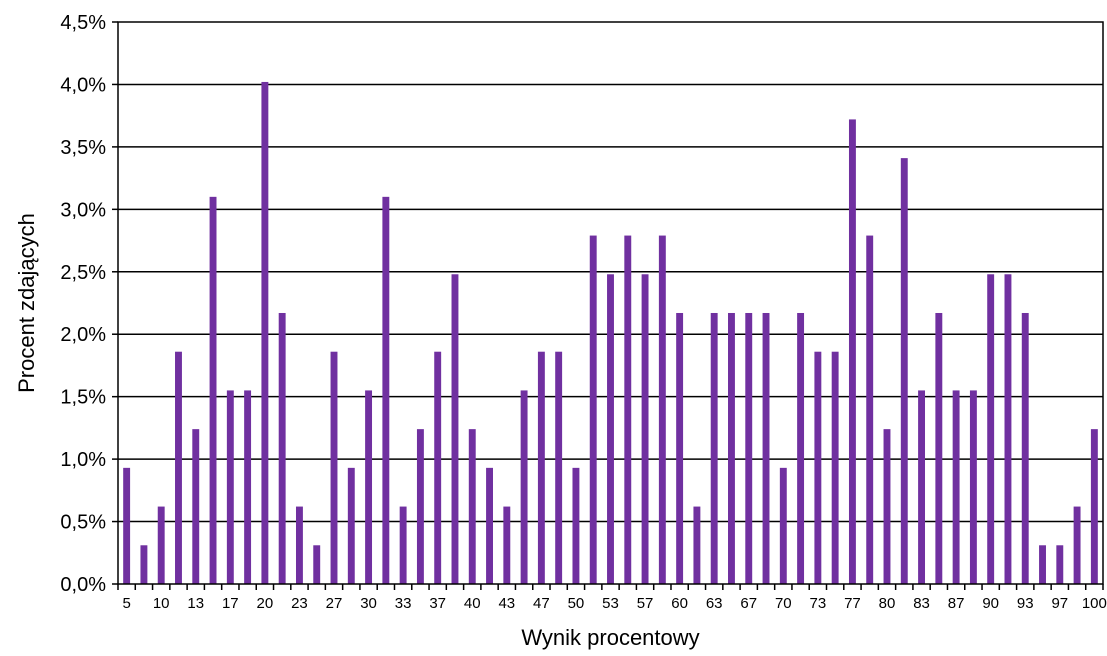 This screenshot has height=656, width=1107. I want to click on y-axis-ticks: 0,0% 0,5% 1,0% 1,5% 2,0% 2,5% 3,0% 3,5% 4,0% 4,5%, so click(89, 304).